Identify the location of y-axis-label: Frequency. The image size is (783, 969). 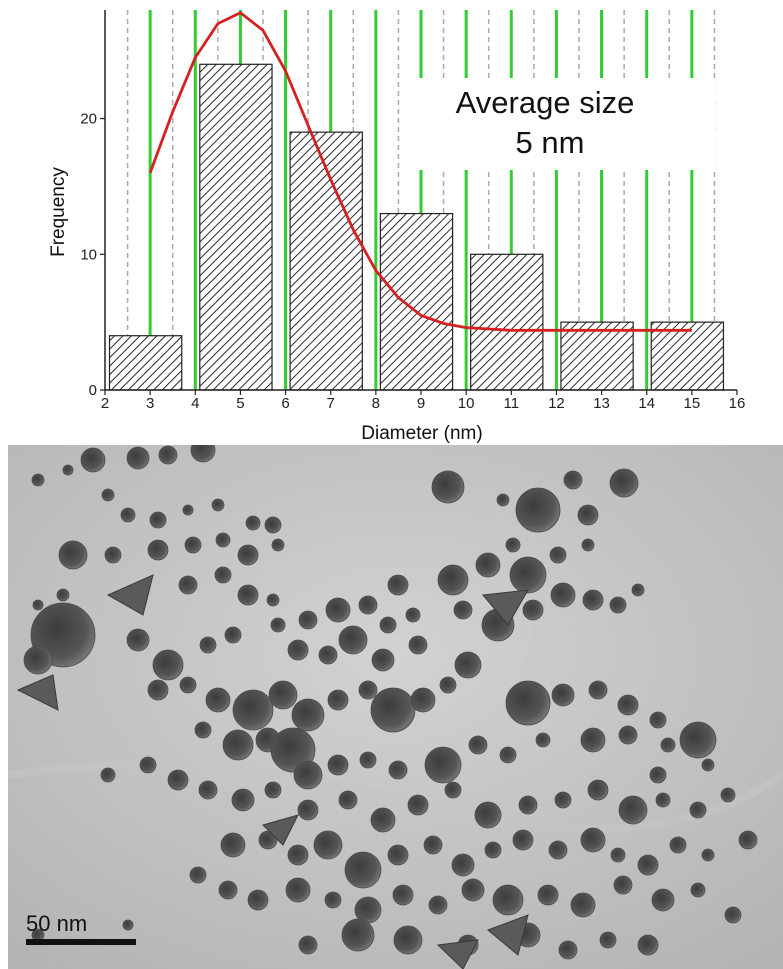
(58, 212).